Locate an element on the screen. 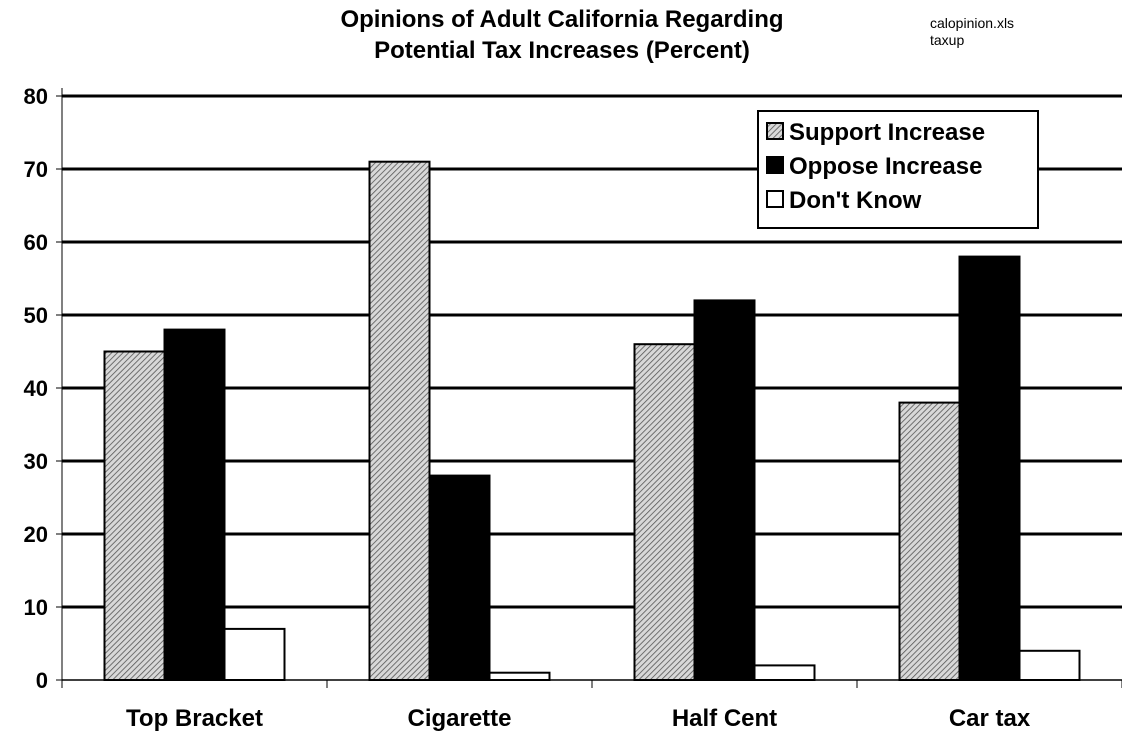 This screenshot has height=736, width=1122. y-tick-label: 0 is located at coordinates (42, 680).